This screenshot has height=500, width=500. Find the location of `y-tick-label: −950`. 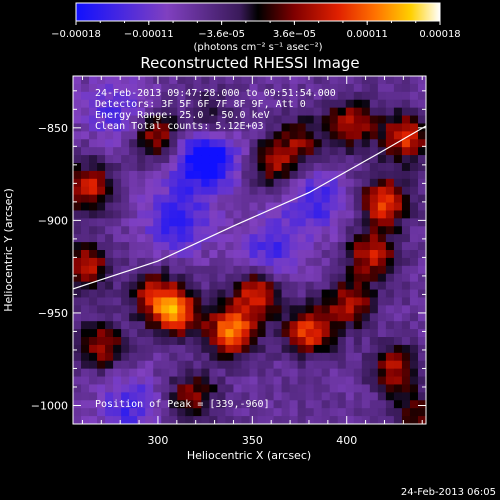

y-tick-label: −950 is located at coordinates (53, 313).